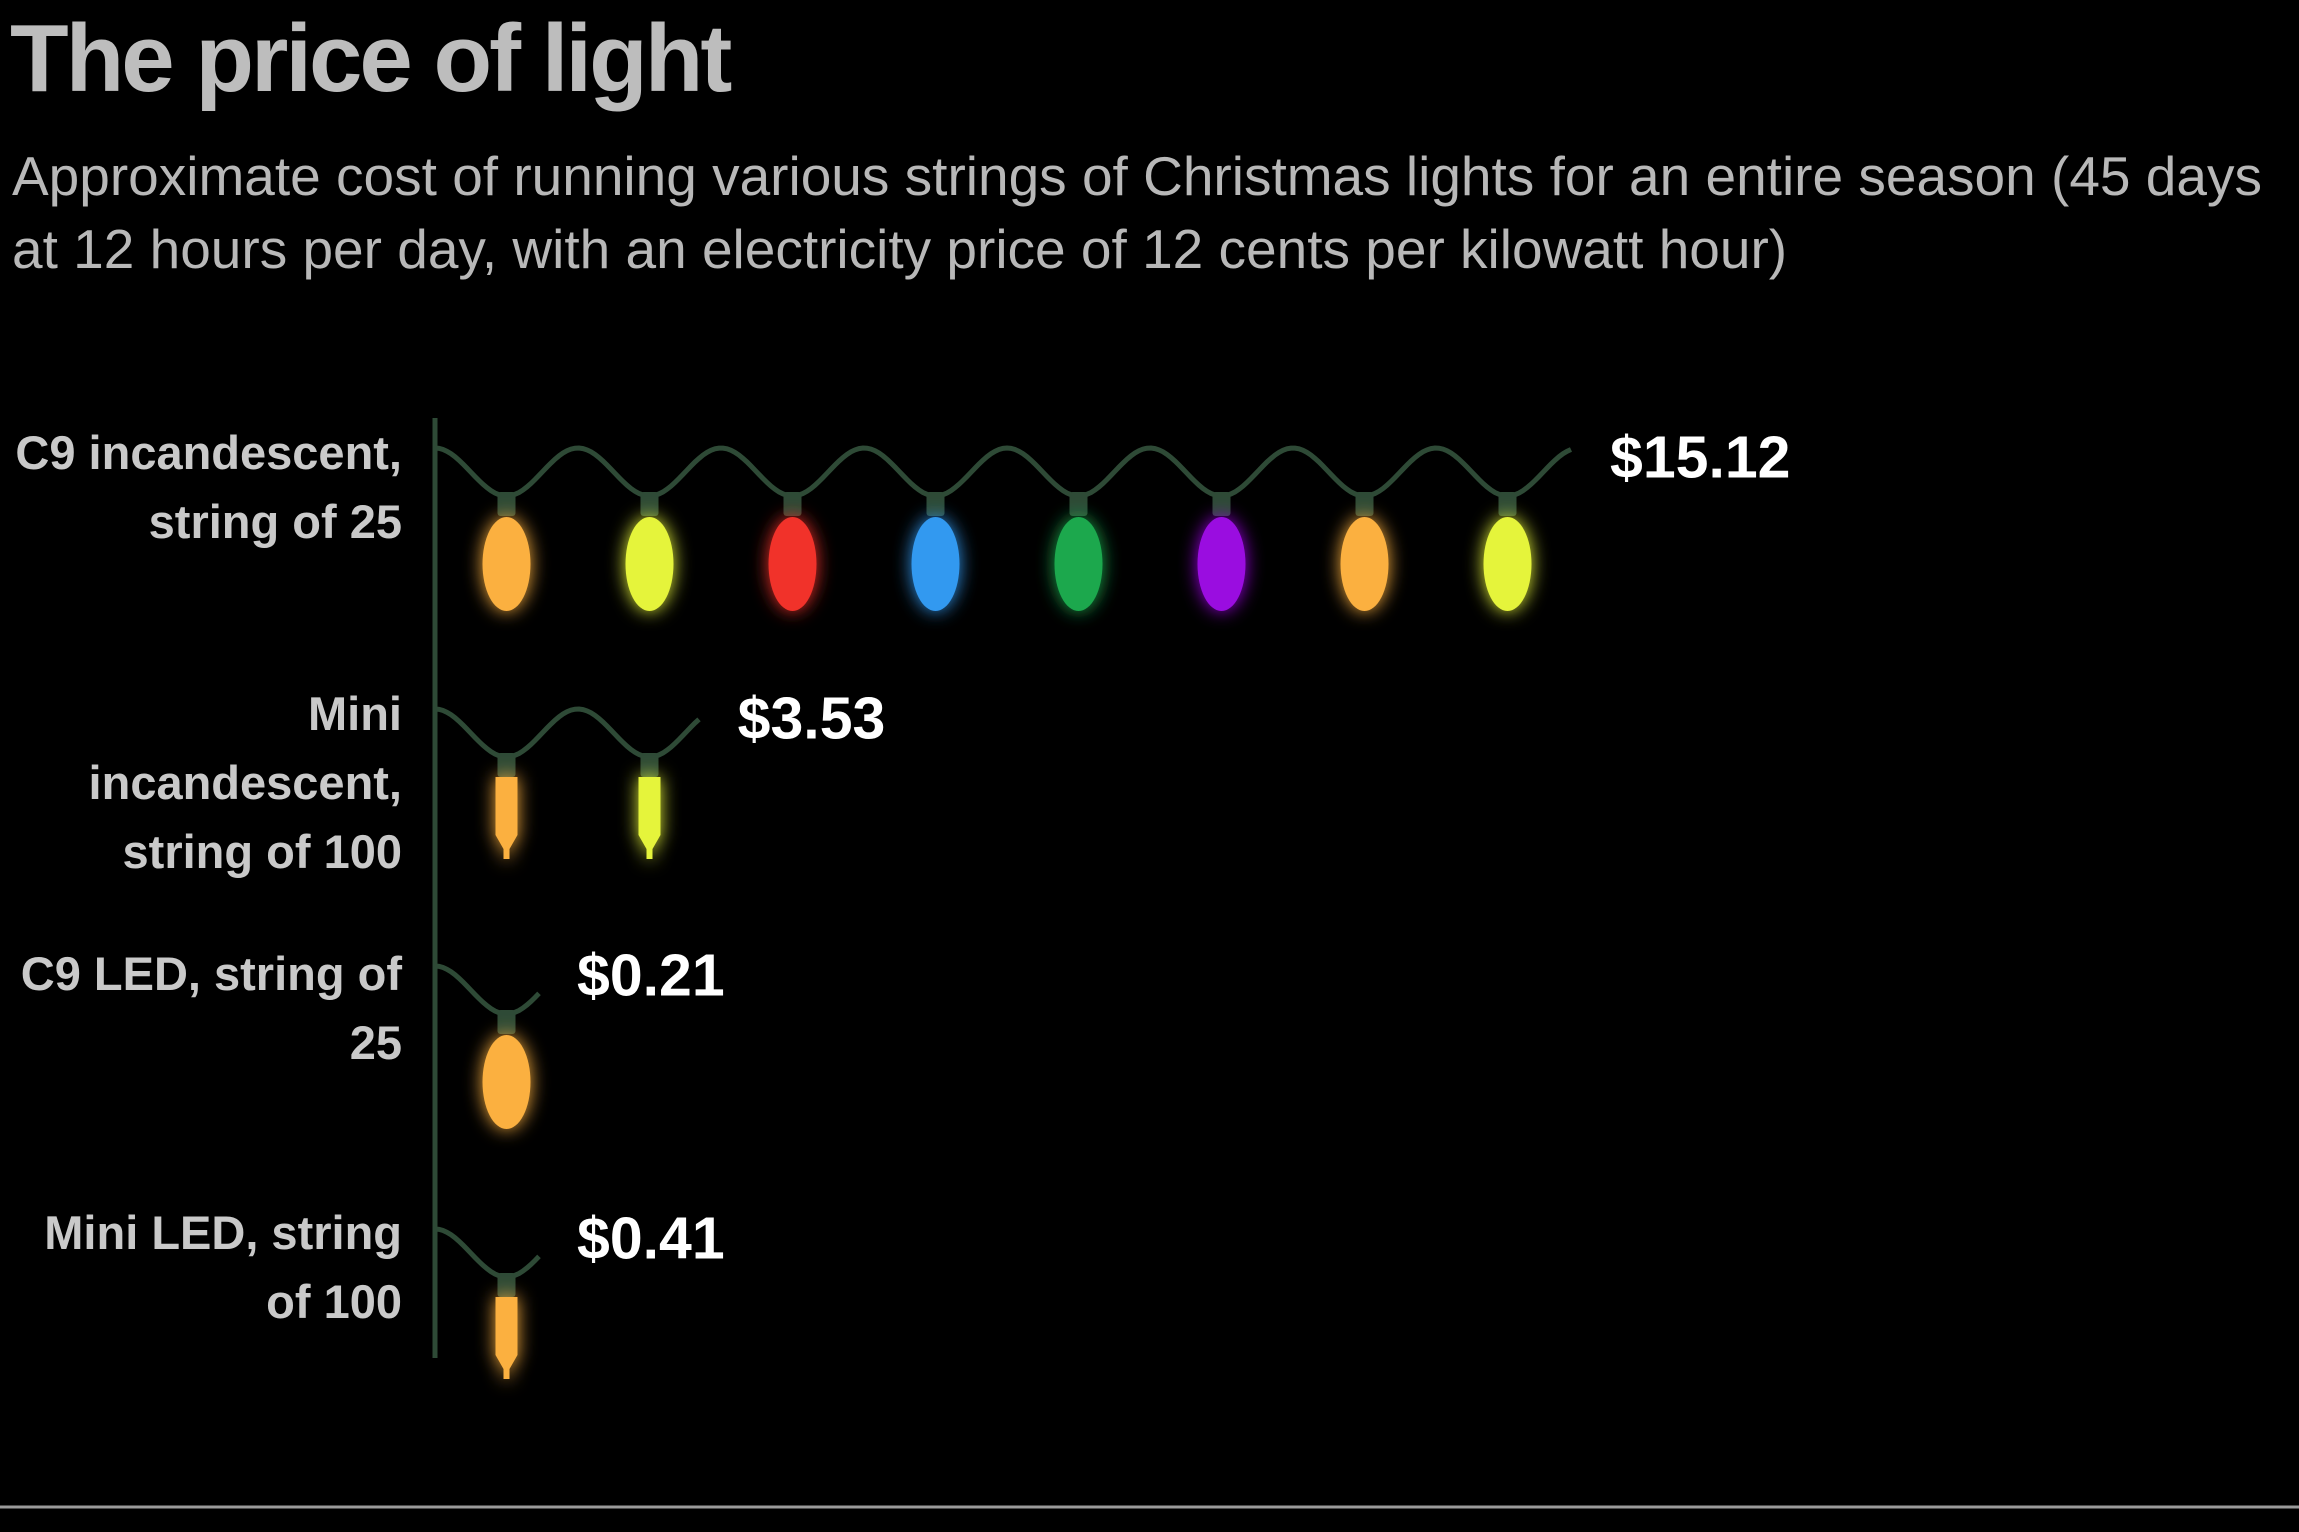 Image resolution: width=2299 pixels, height=1532 pixels. I want to click on category-label: Mini LED, string of 100, so click(223, 1267).